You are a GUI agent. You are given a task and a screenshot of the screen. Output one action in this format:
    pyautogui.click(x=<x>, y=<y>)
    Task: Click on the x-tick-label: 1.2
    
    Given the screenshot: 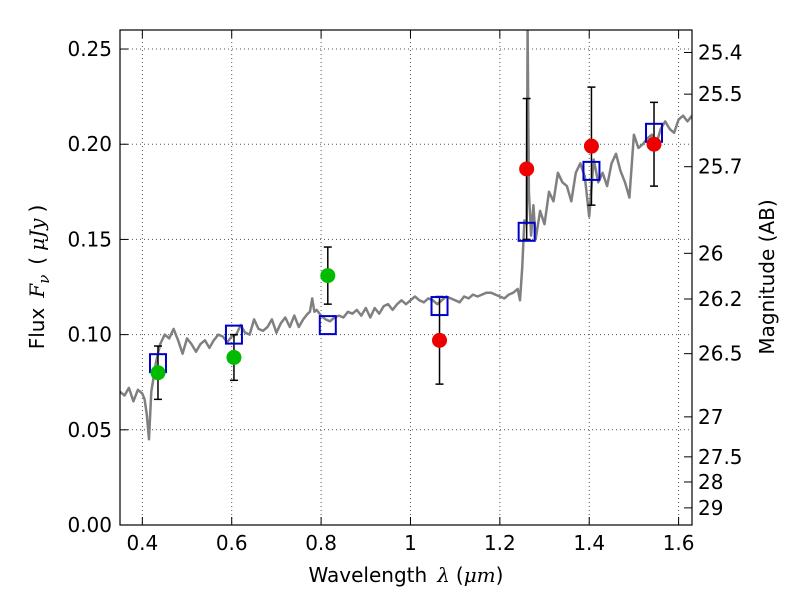 What is the action you would take?
    pyautogui.click(x=500, y=543)
    